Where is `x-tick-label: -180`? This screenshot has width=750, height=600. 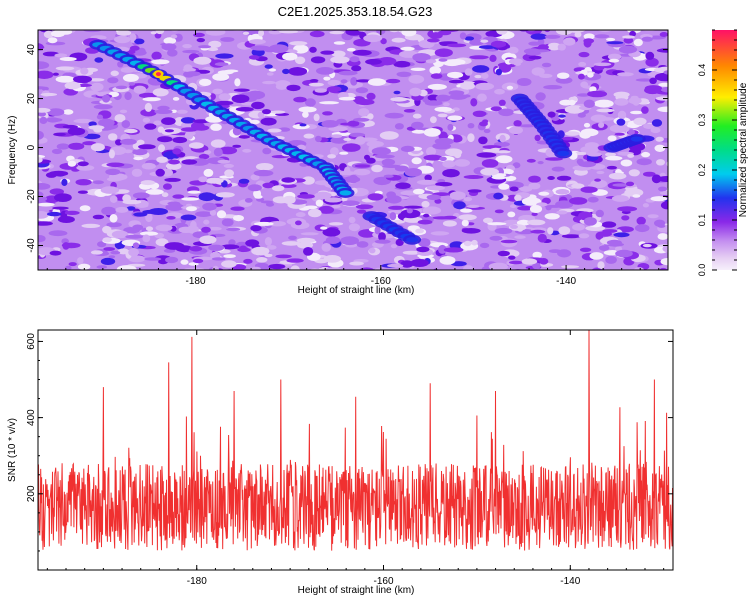 x-tick-label: -180 is located at coordinates (197, 581).